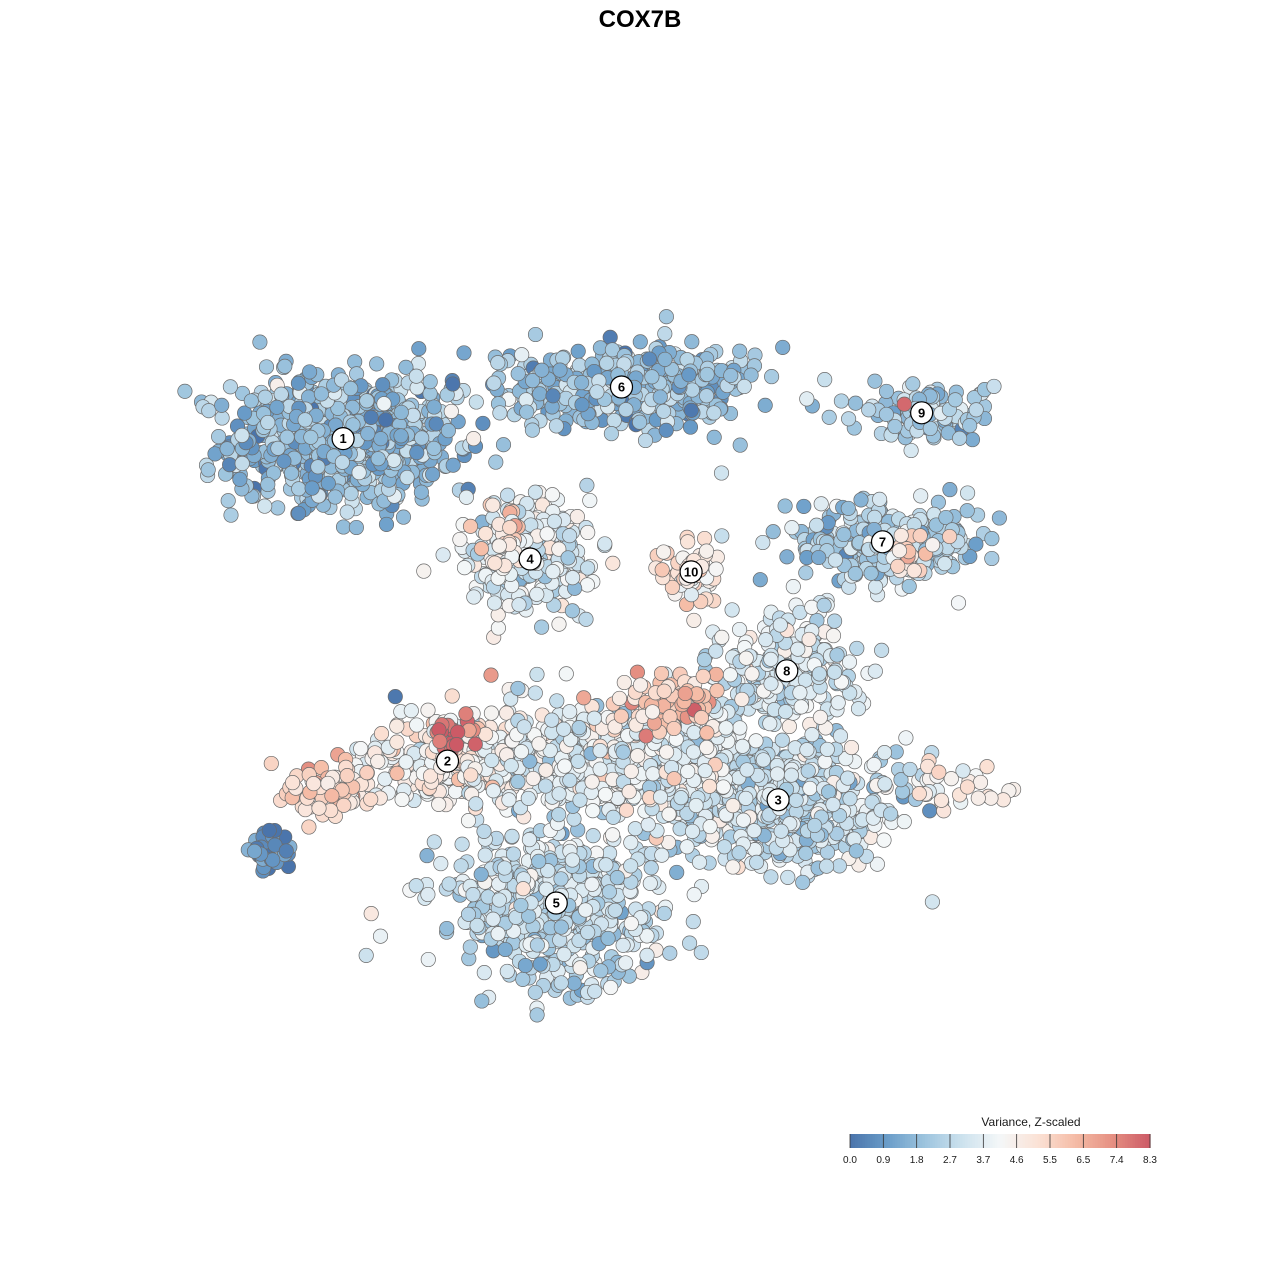  What do you see at coordinates (640, 19) in the screenshot?
I see `chart-title: COX7B` at bounding box center [640, 19].